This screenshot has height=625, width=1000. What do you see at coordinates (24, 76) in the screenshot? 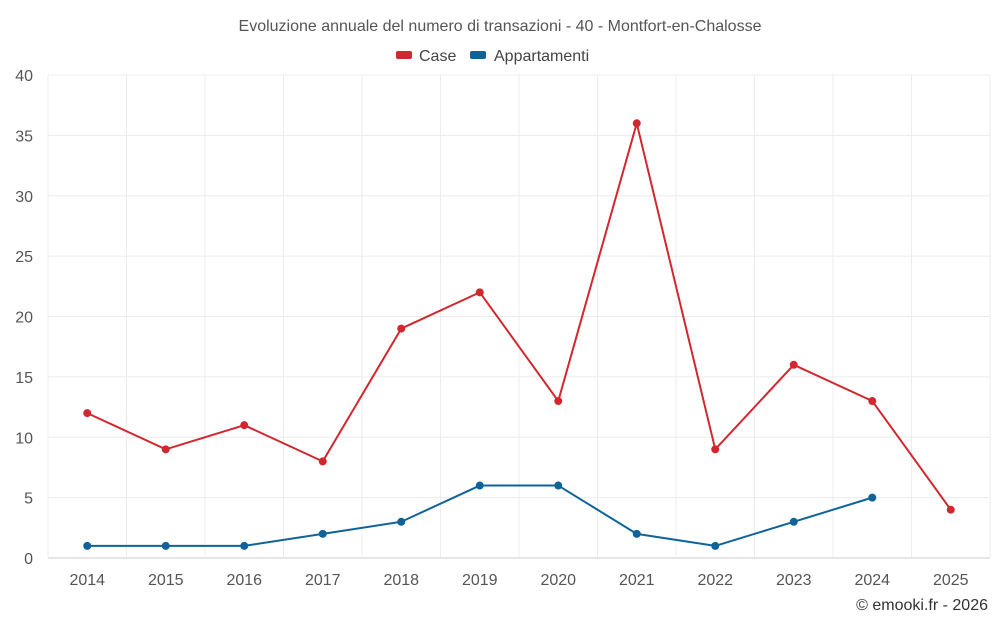
I see `y-tick-label: 40` at bounding box center [24, 76].